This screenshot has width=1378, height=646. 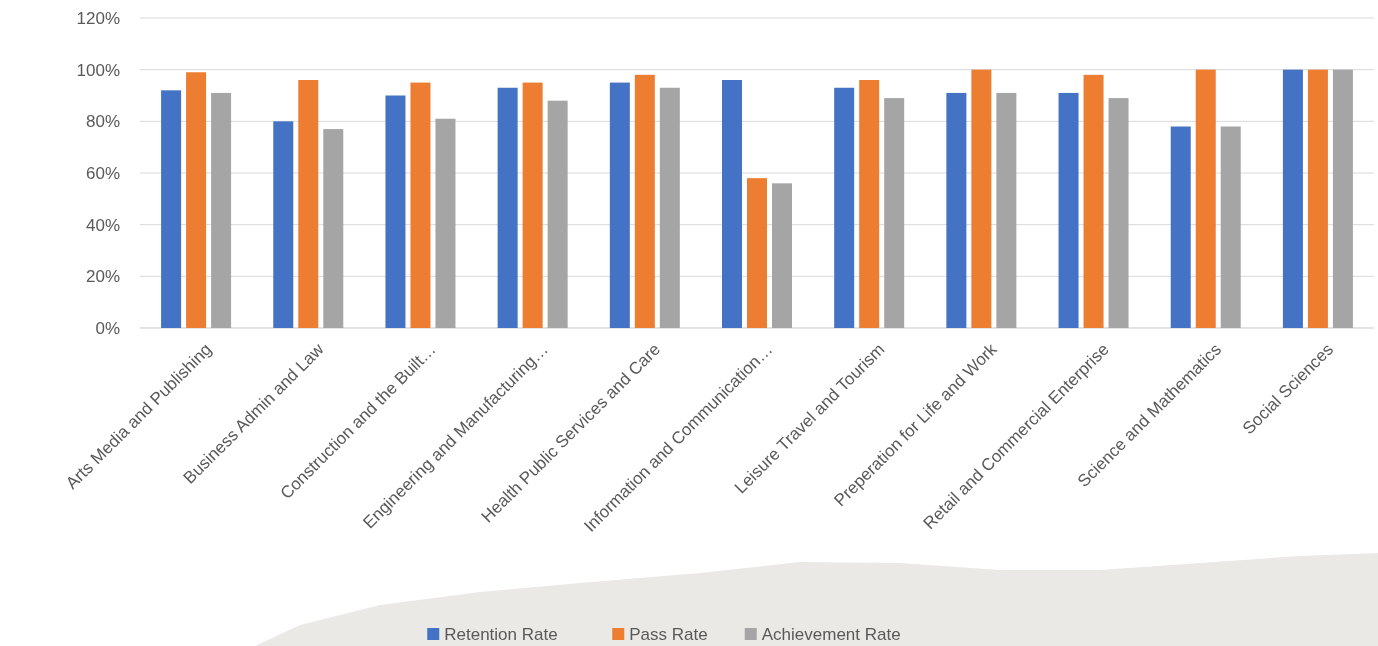 I want to click on y-tick-label: 20%, so click(x=102, y=277).